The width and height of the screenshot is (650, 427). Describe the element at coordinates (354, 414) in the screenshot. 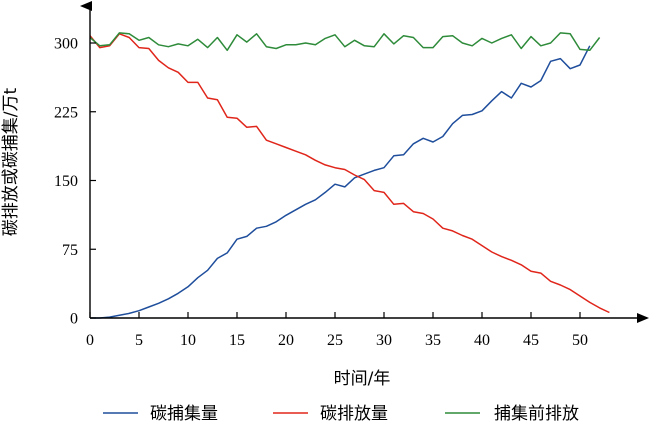

I see `legend-label-carbon-emission: 碳排放量` at that location.